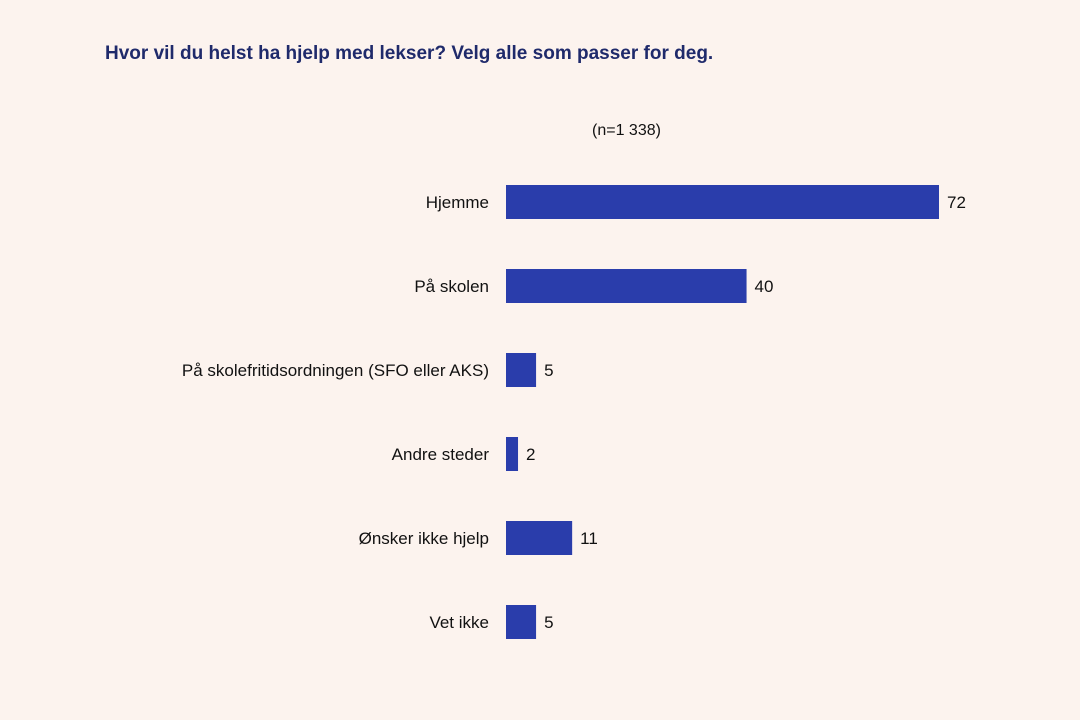 Image resolution: width=1080 pixels, height=720 pixels. I want to click on category-label: Andre steder, so click(441, 454).